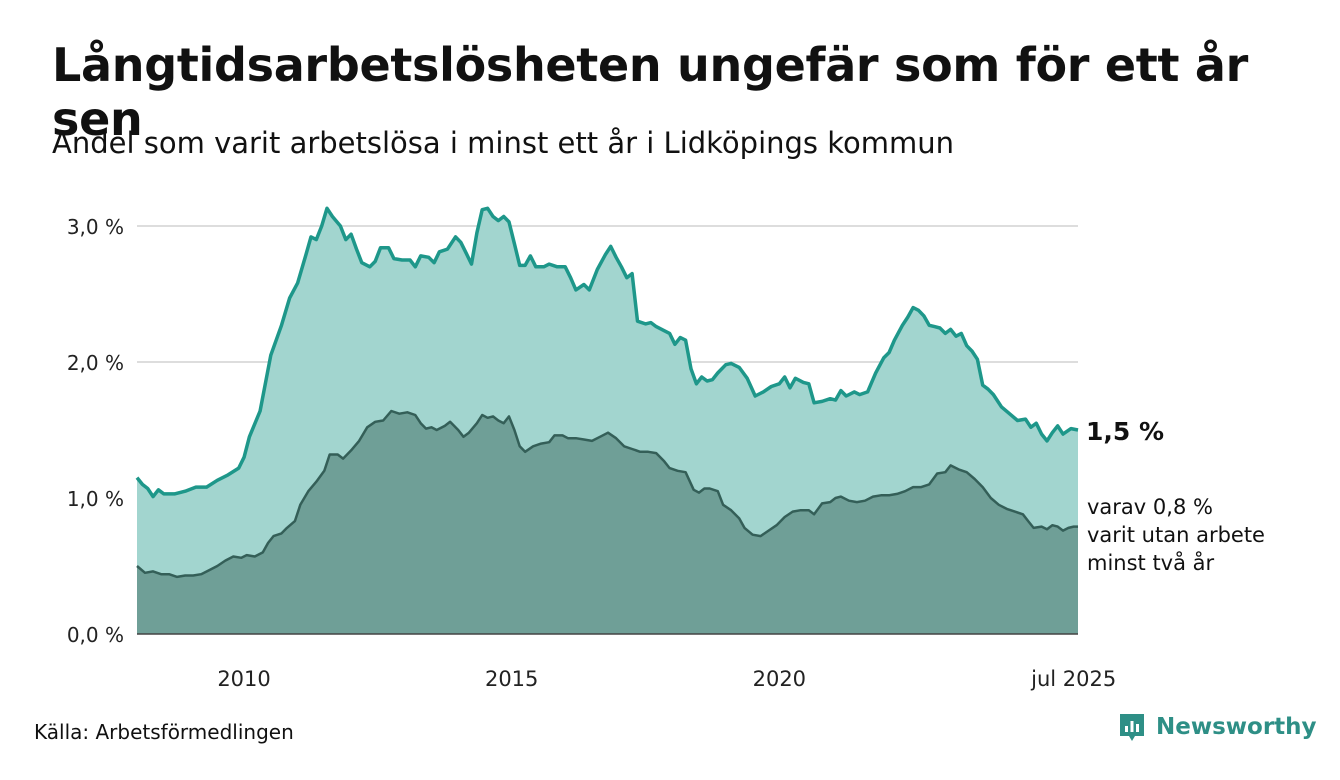 Image resolution: width=1340 pixels, height=780 pixels. I want to click on y-tick-label-2: 2,0 %, so click(95, 363).